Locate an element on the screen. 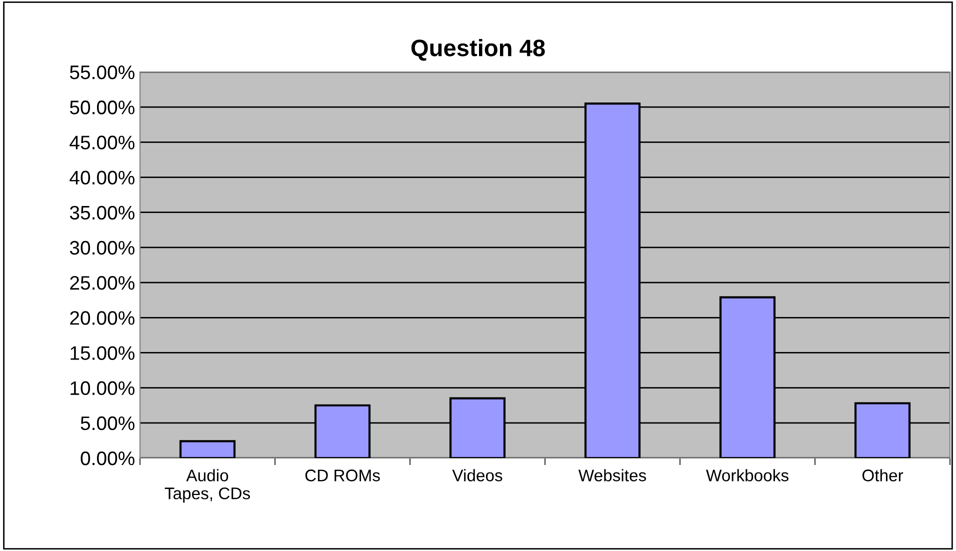  y-tick-label: 45.00% is located at coordinates (102, 143).